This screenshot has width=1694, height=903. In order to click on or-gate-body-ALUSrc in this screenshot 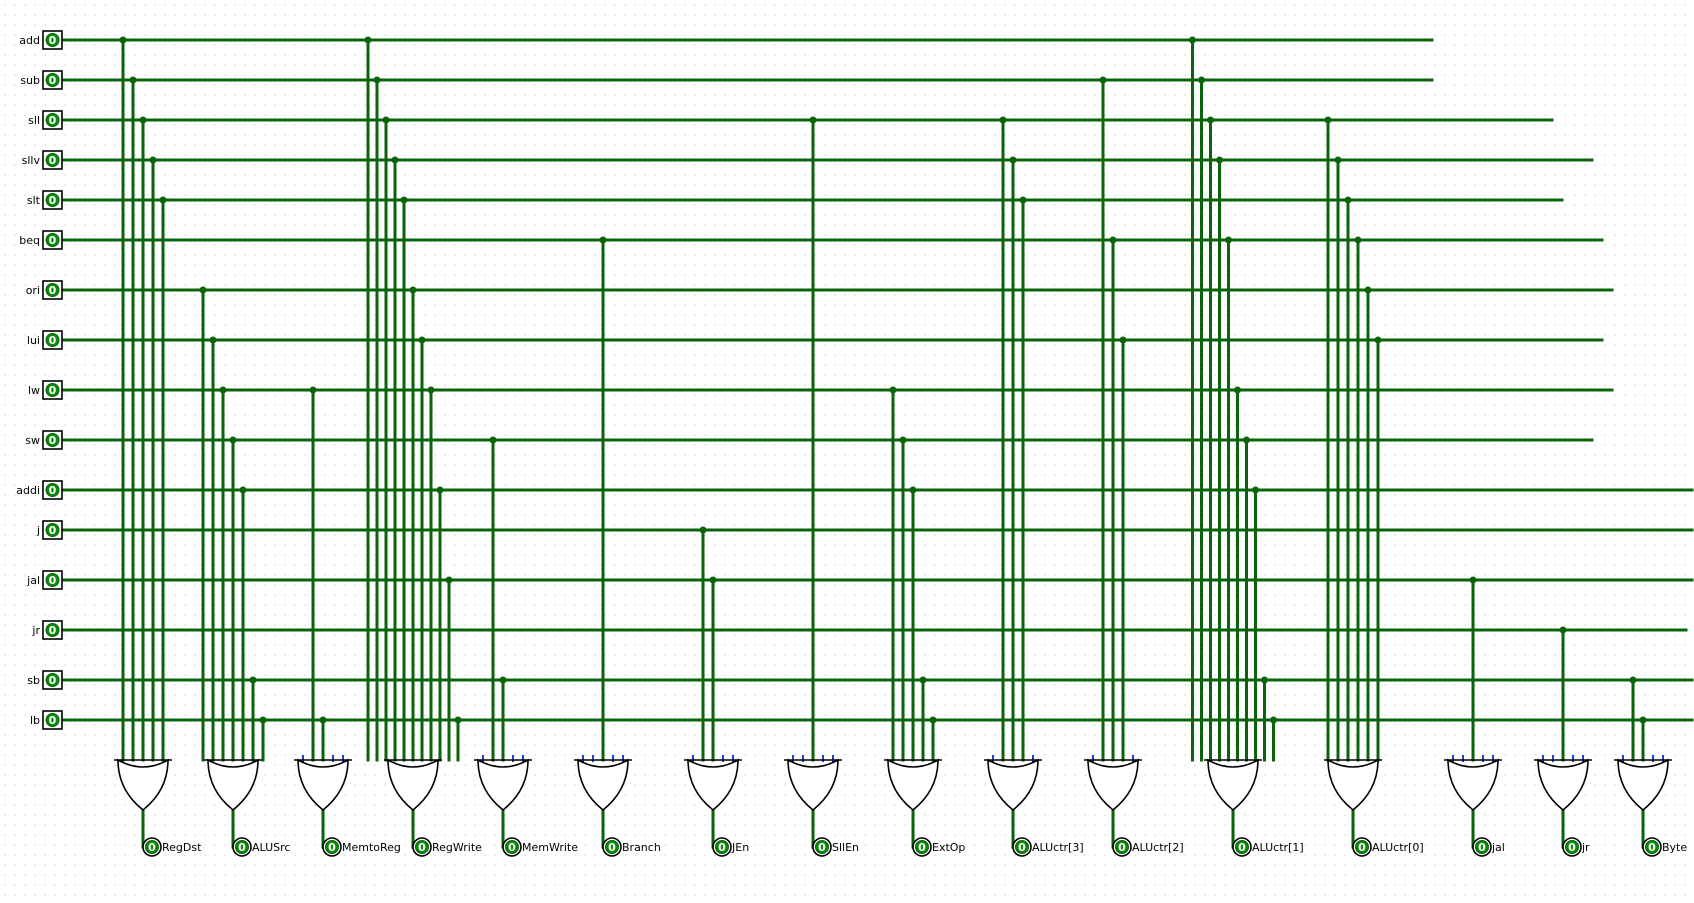, I will do `click(233, 785)`.